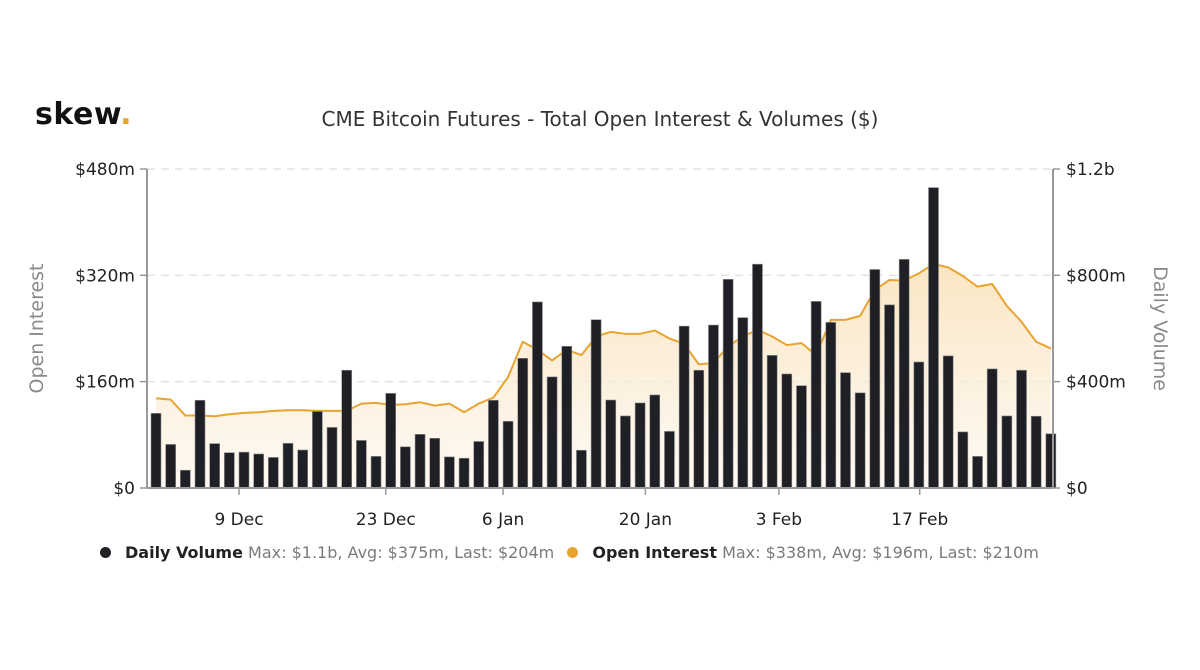 This screenshot has height=670, width=1200. What do you see at coordinates (919, 520) in the screenshot?
I see `x-tick-label: 17 Feb` at bounding box center [919, 520].